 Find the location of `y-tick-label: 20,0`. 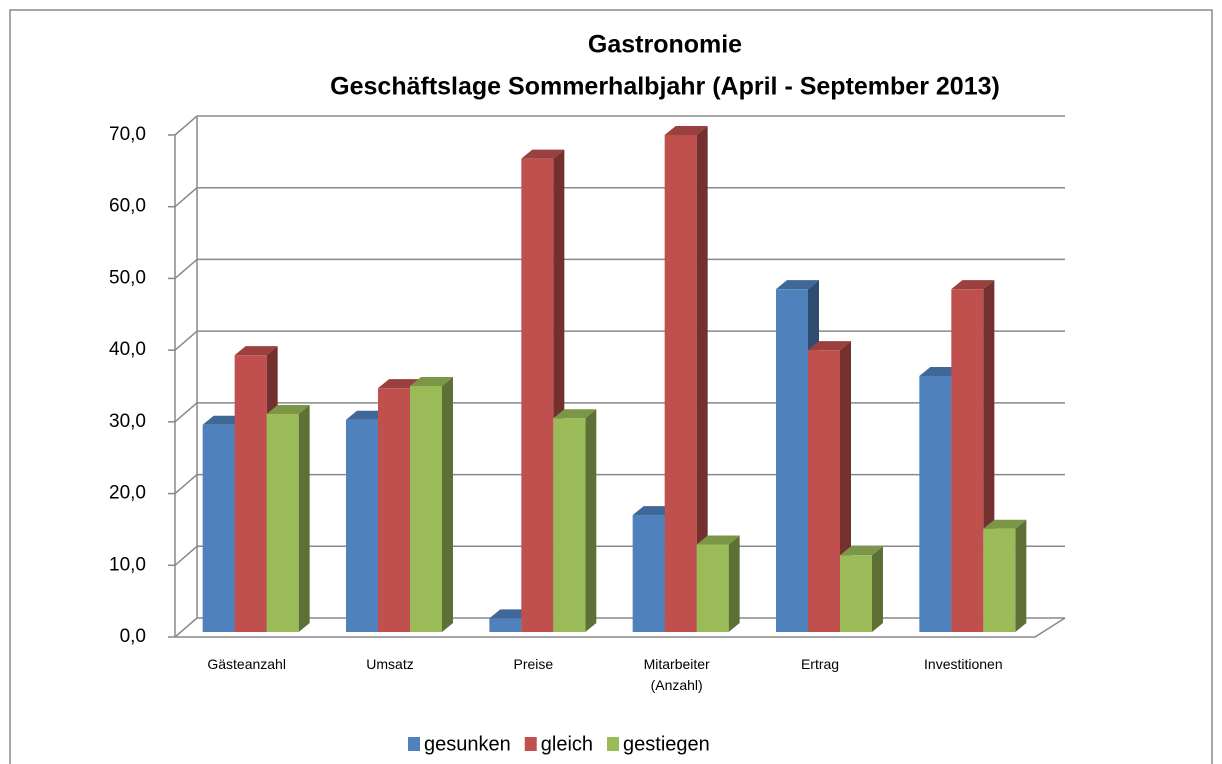

y-tick-label: 20,0 is located at coordinates (127, 493).